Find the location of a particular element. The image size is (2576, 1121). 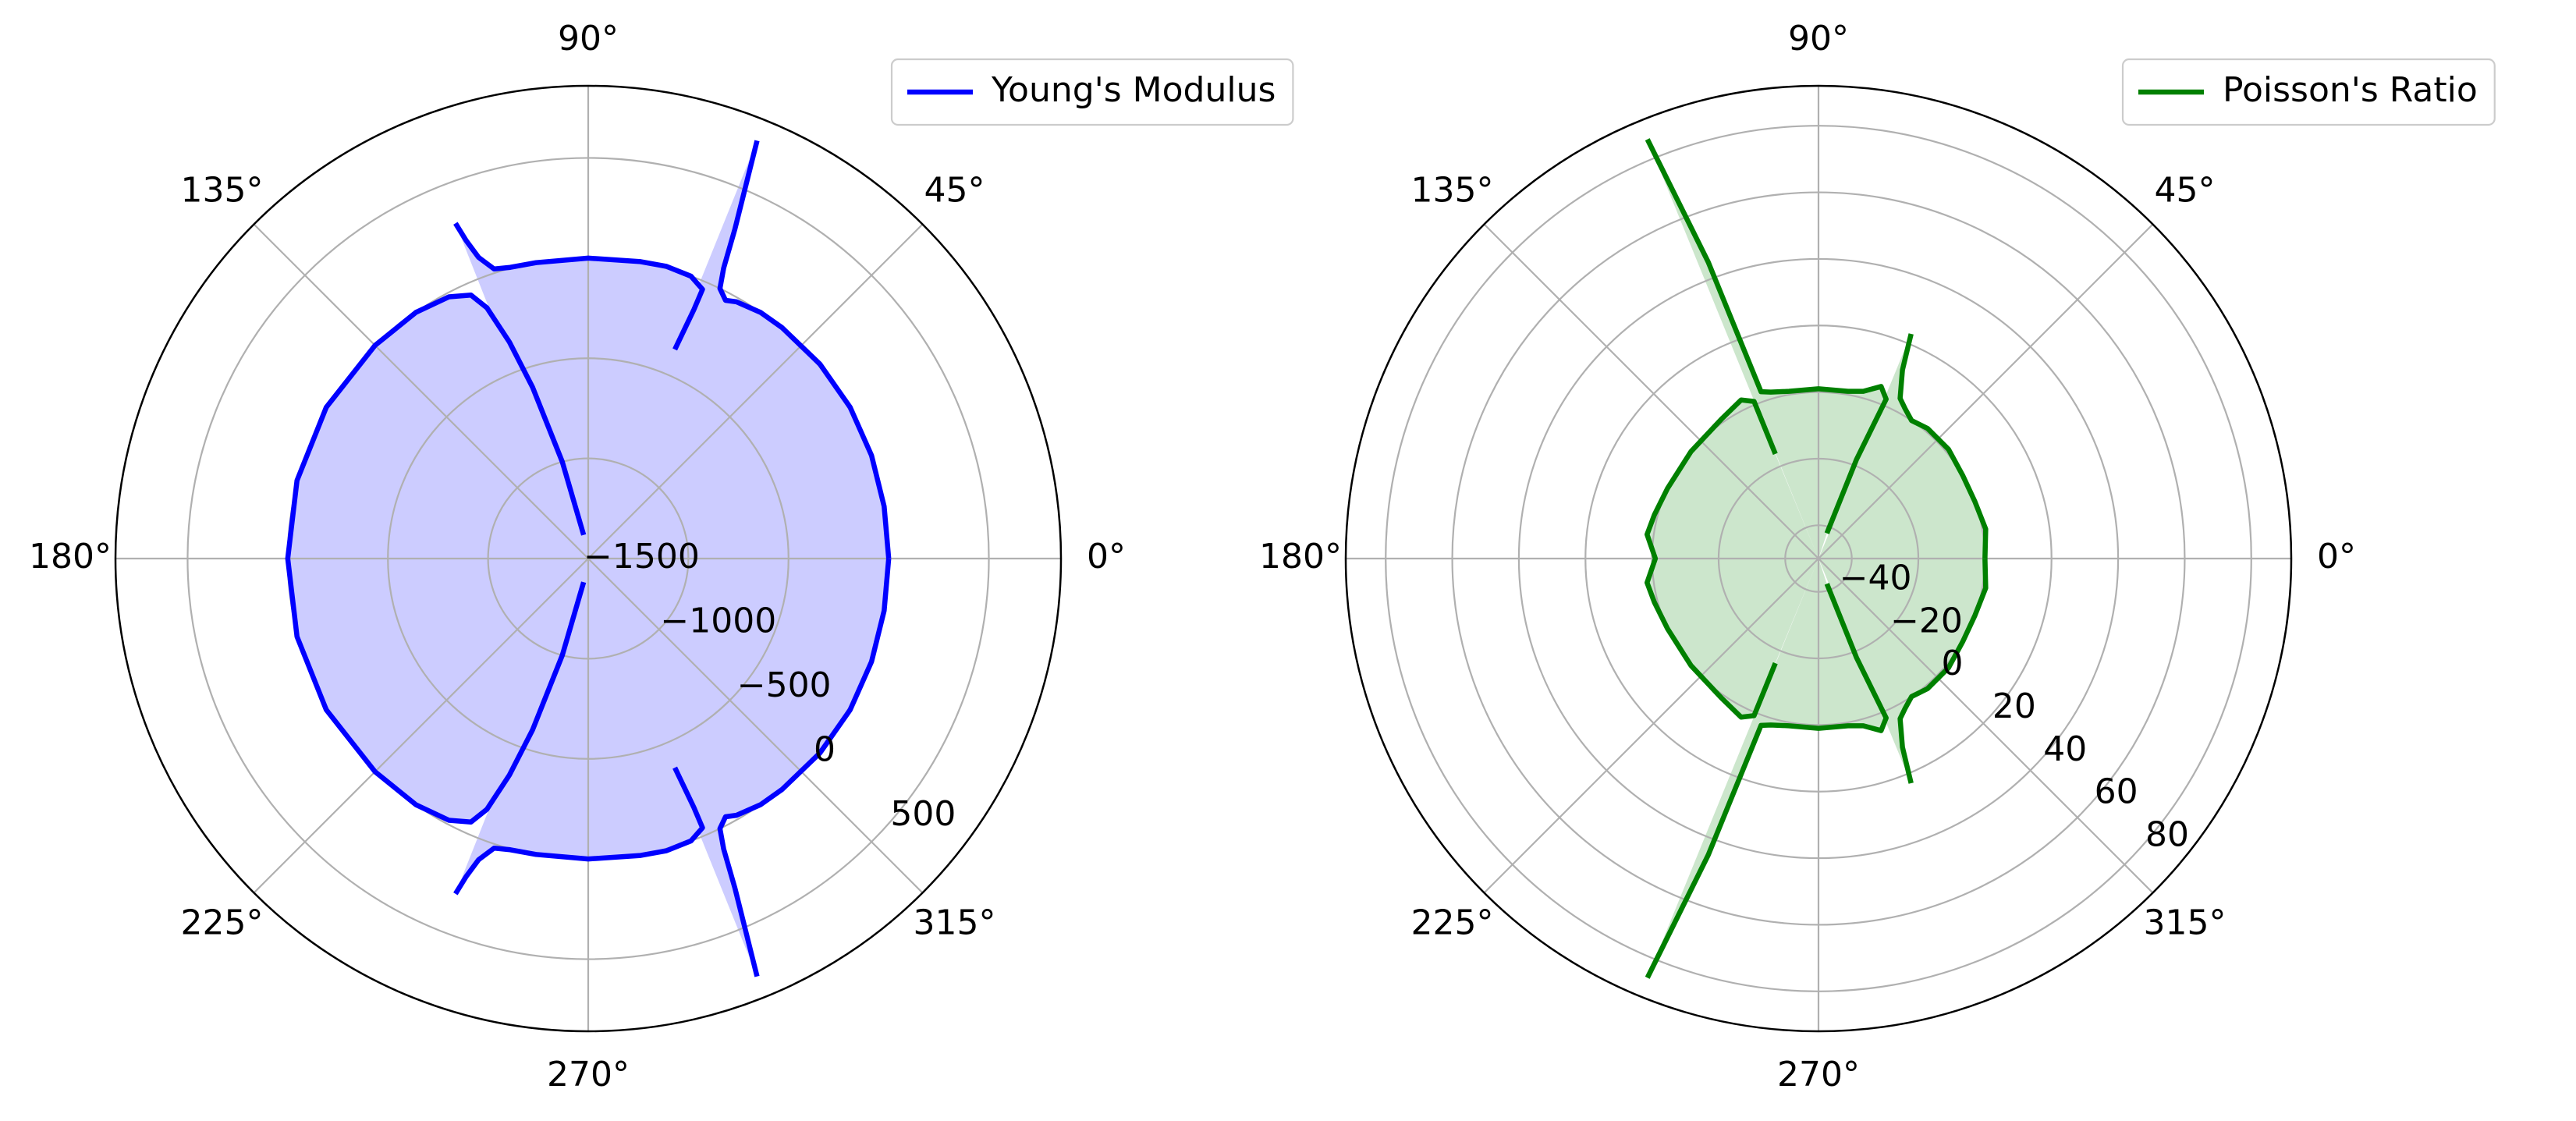

legend: Poisson's Ratio is located at coordinates (2308, 92).